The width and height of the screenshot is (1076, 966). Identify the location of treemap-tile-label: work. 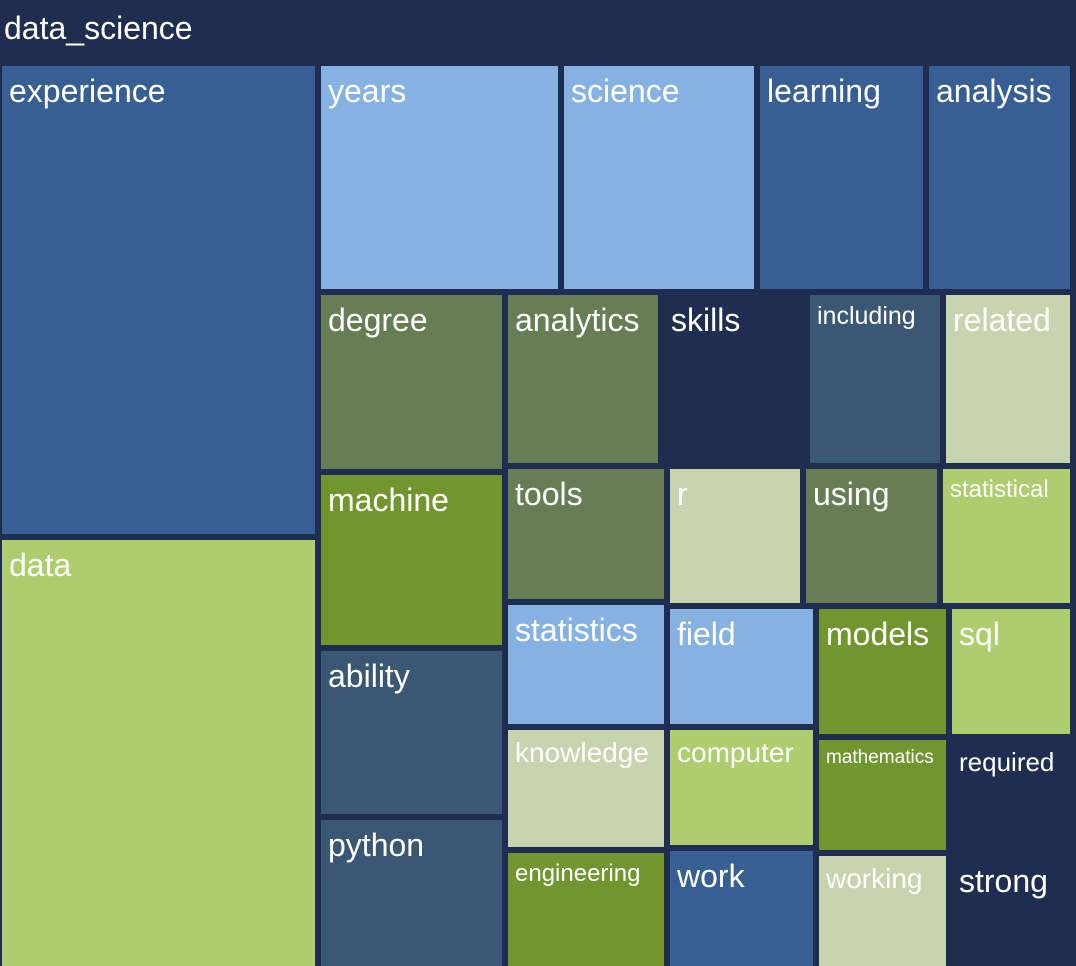
(711, 876).